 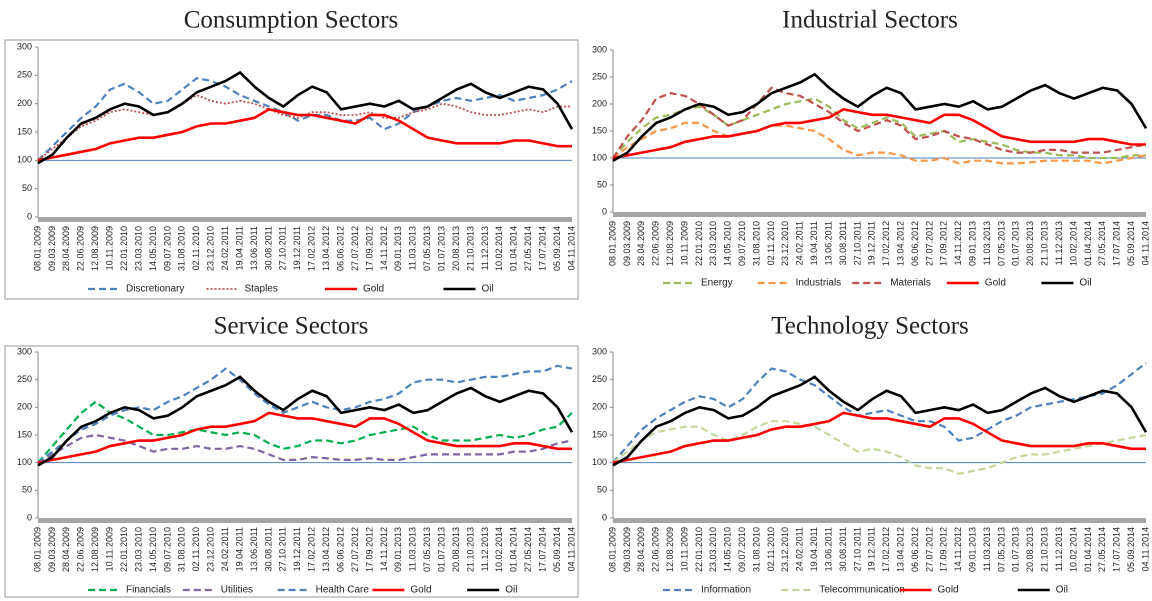 I want to click on x-tick-label: 31.08.2010, so click(x=182, y=248).